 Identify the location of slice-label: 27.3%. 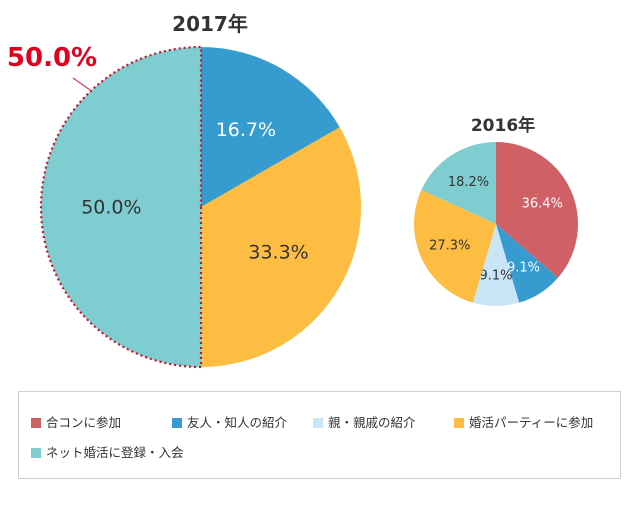
(449, 246).